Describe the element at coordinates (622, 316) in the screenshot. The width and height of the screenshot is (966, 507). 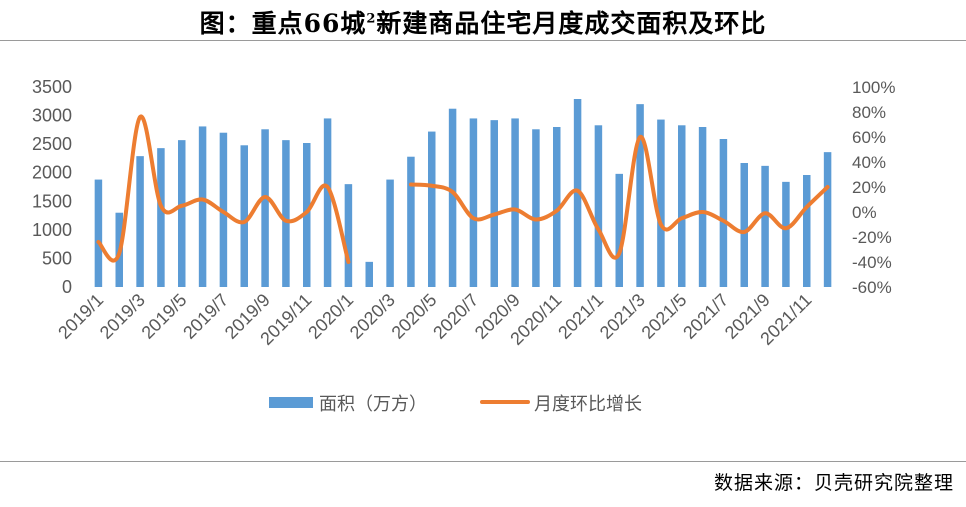
I see `x-tick-label: 2021/3` at that location.